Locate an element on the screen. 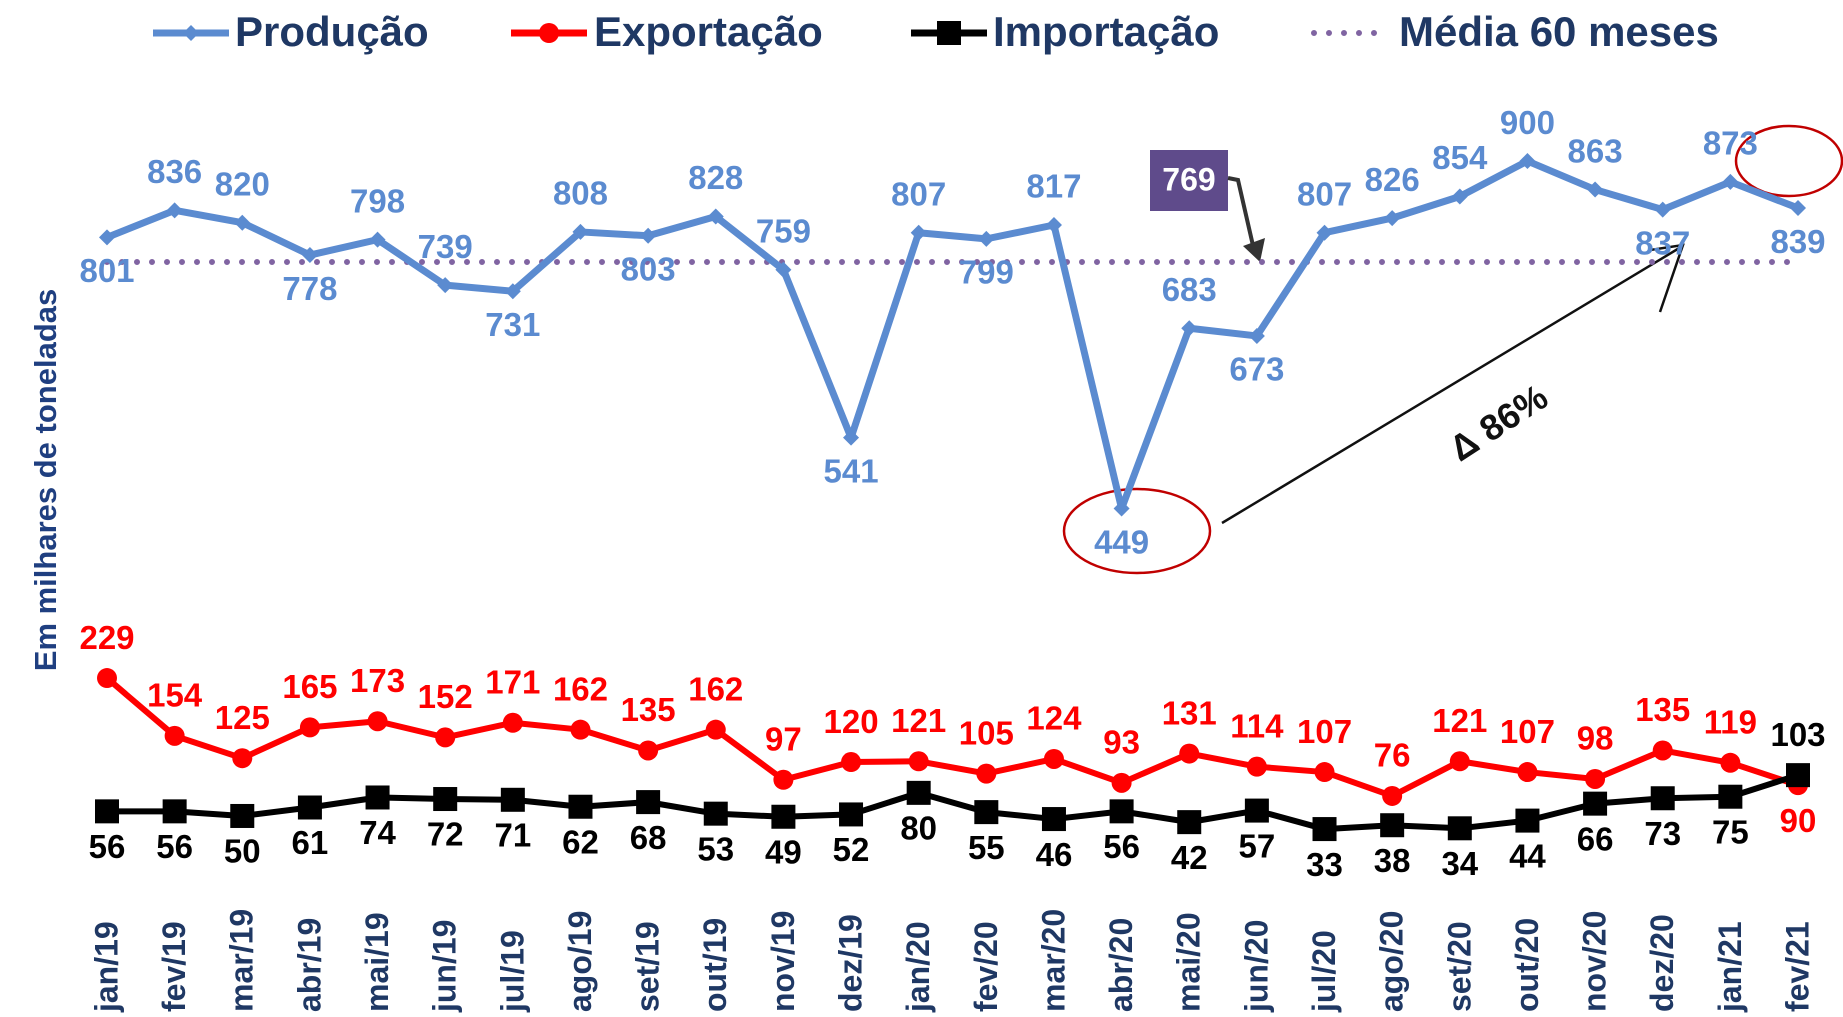 This screenshot has width=1843, height=1017. y-axis-label: Em milhares de toneladas is located at coordinates (45, 480).